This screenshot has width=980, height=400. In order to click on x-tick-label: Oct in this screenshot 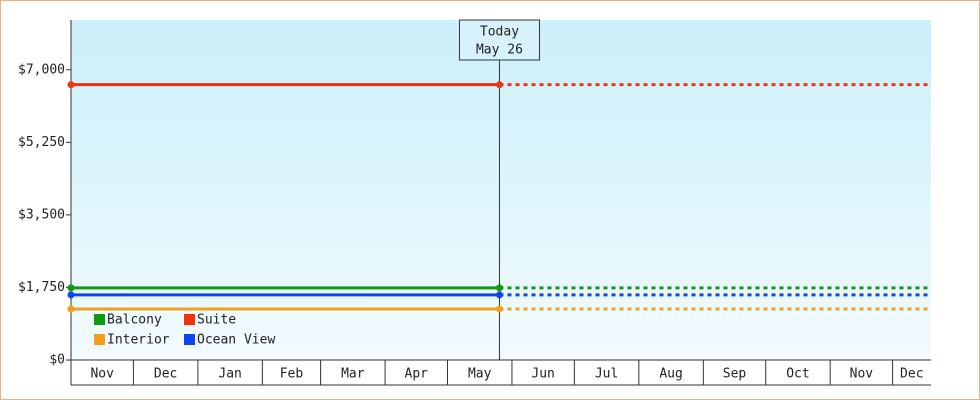, I will do `click(797, 374)`.